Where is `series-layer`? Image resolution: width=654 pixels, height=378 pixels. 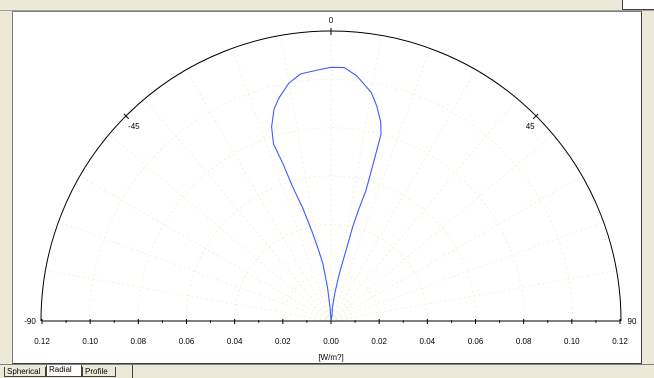 series-layer is located at coordinates (326, 194).